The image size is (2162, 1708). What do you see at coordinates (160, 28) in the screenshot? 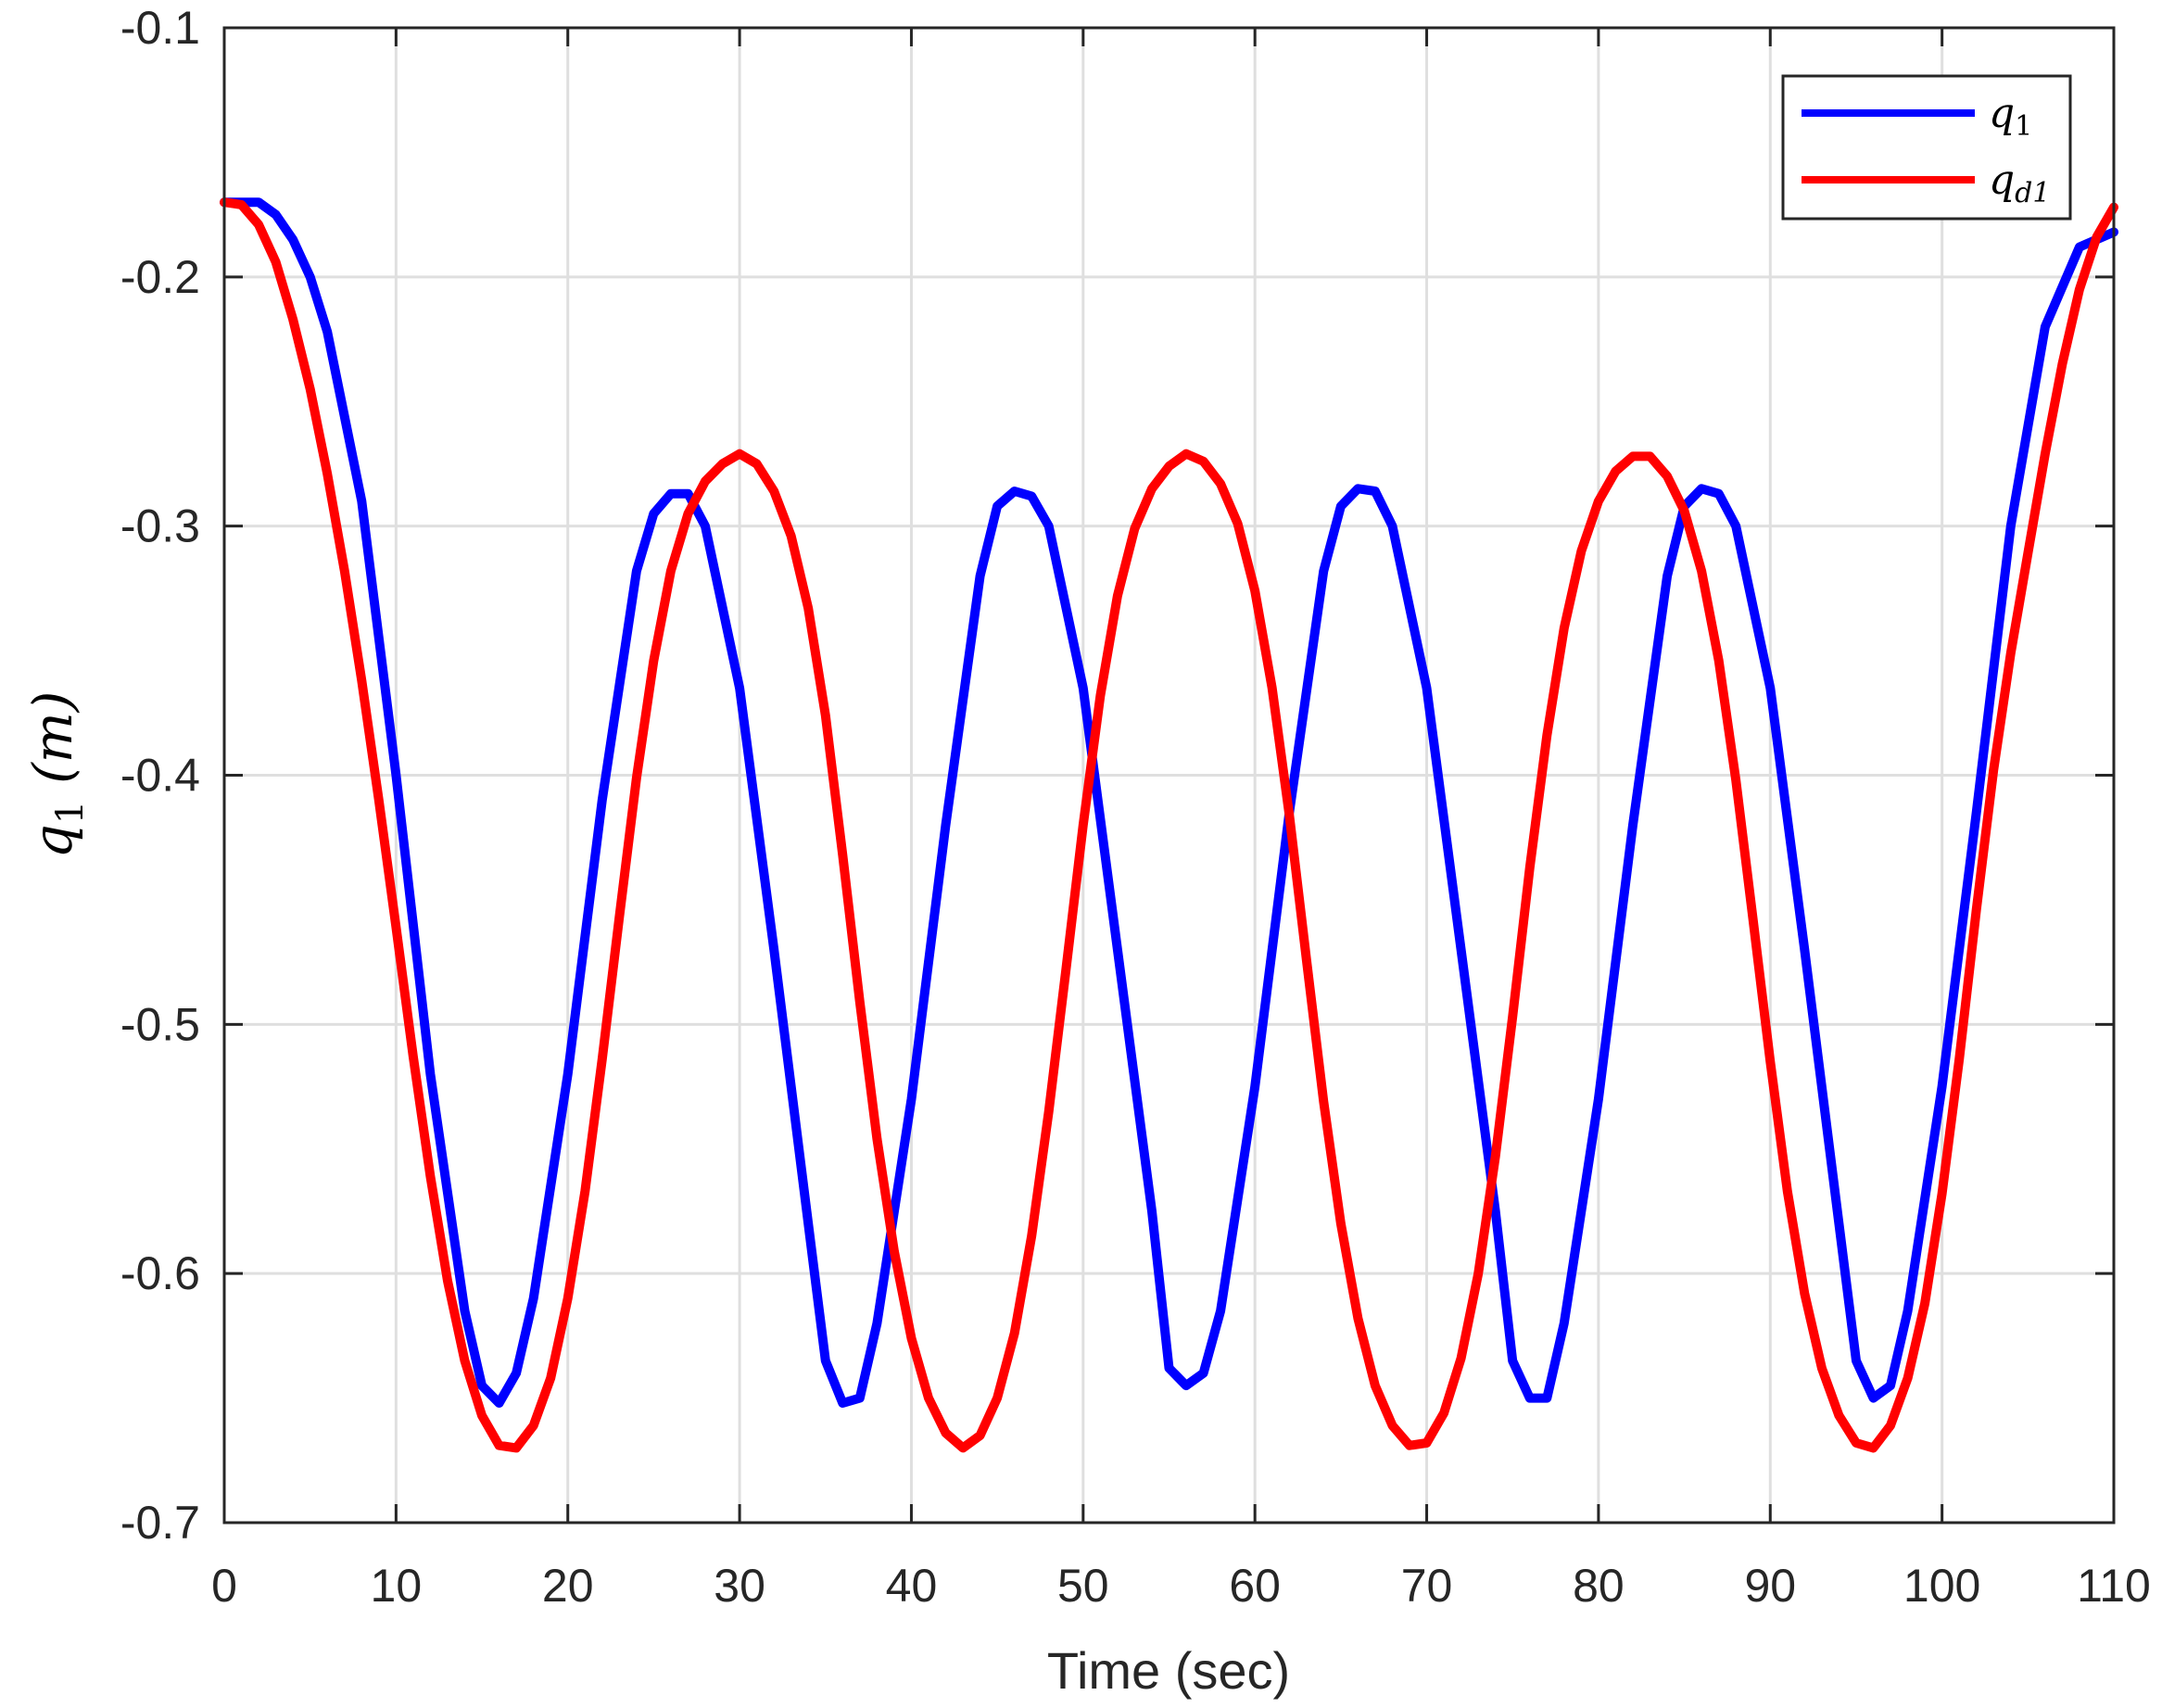
I see `y-tick-label: -0.1` at bounding box center [160, 28].